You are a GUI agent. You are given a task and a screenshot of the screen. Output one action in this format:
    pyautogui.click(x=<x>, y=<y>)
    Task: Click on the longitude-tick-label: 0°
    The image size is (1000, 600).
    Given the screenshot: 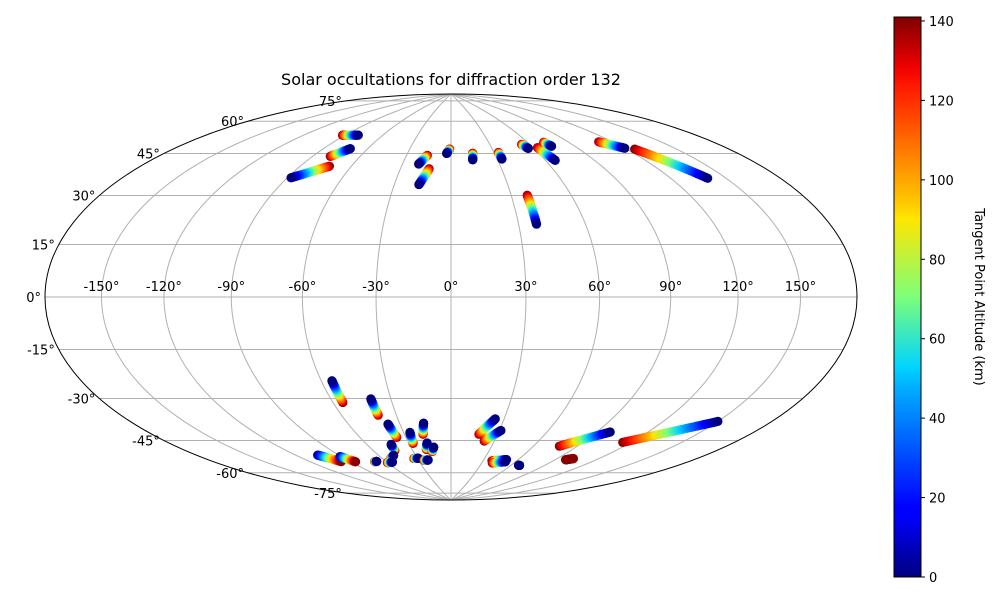 What is the action you would take?
    pyautogui.click(x=451, y=287)
    